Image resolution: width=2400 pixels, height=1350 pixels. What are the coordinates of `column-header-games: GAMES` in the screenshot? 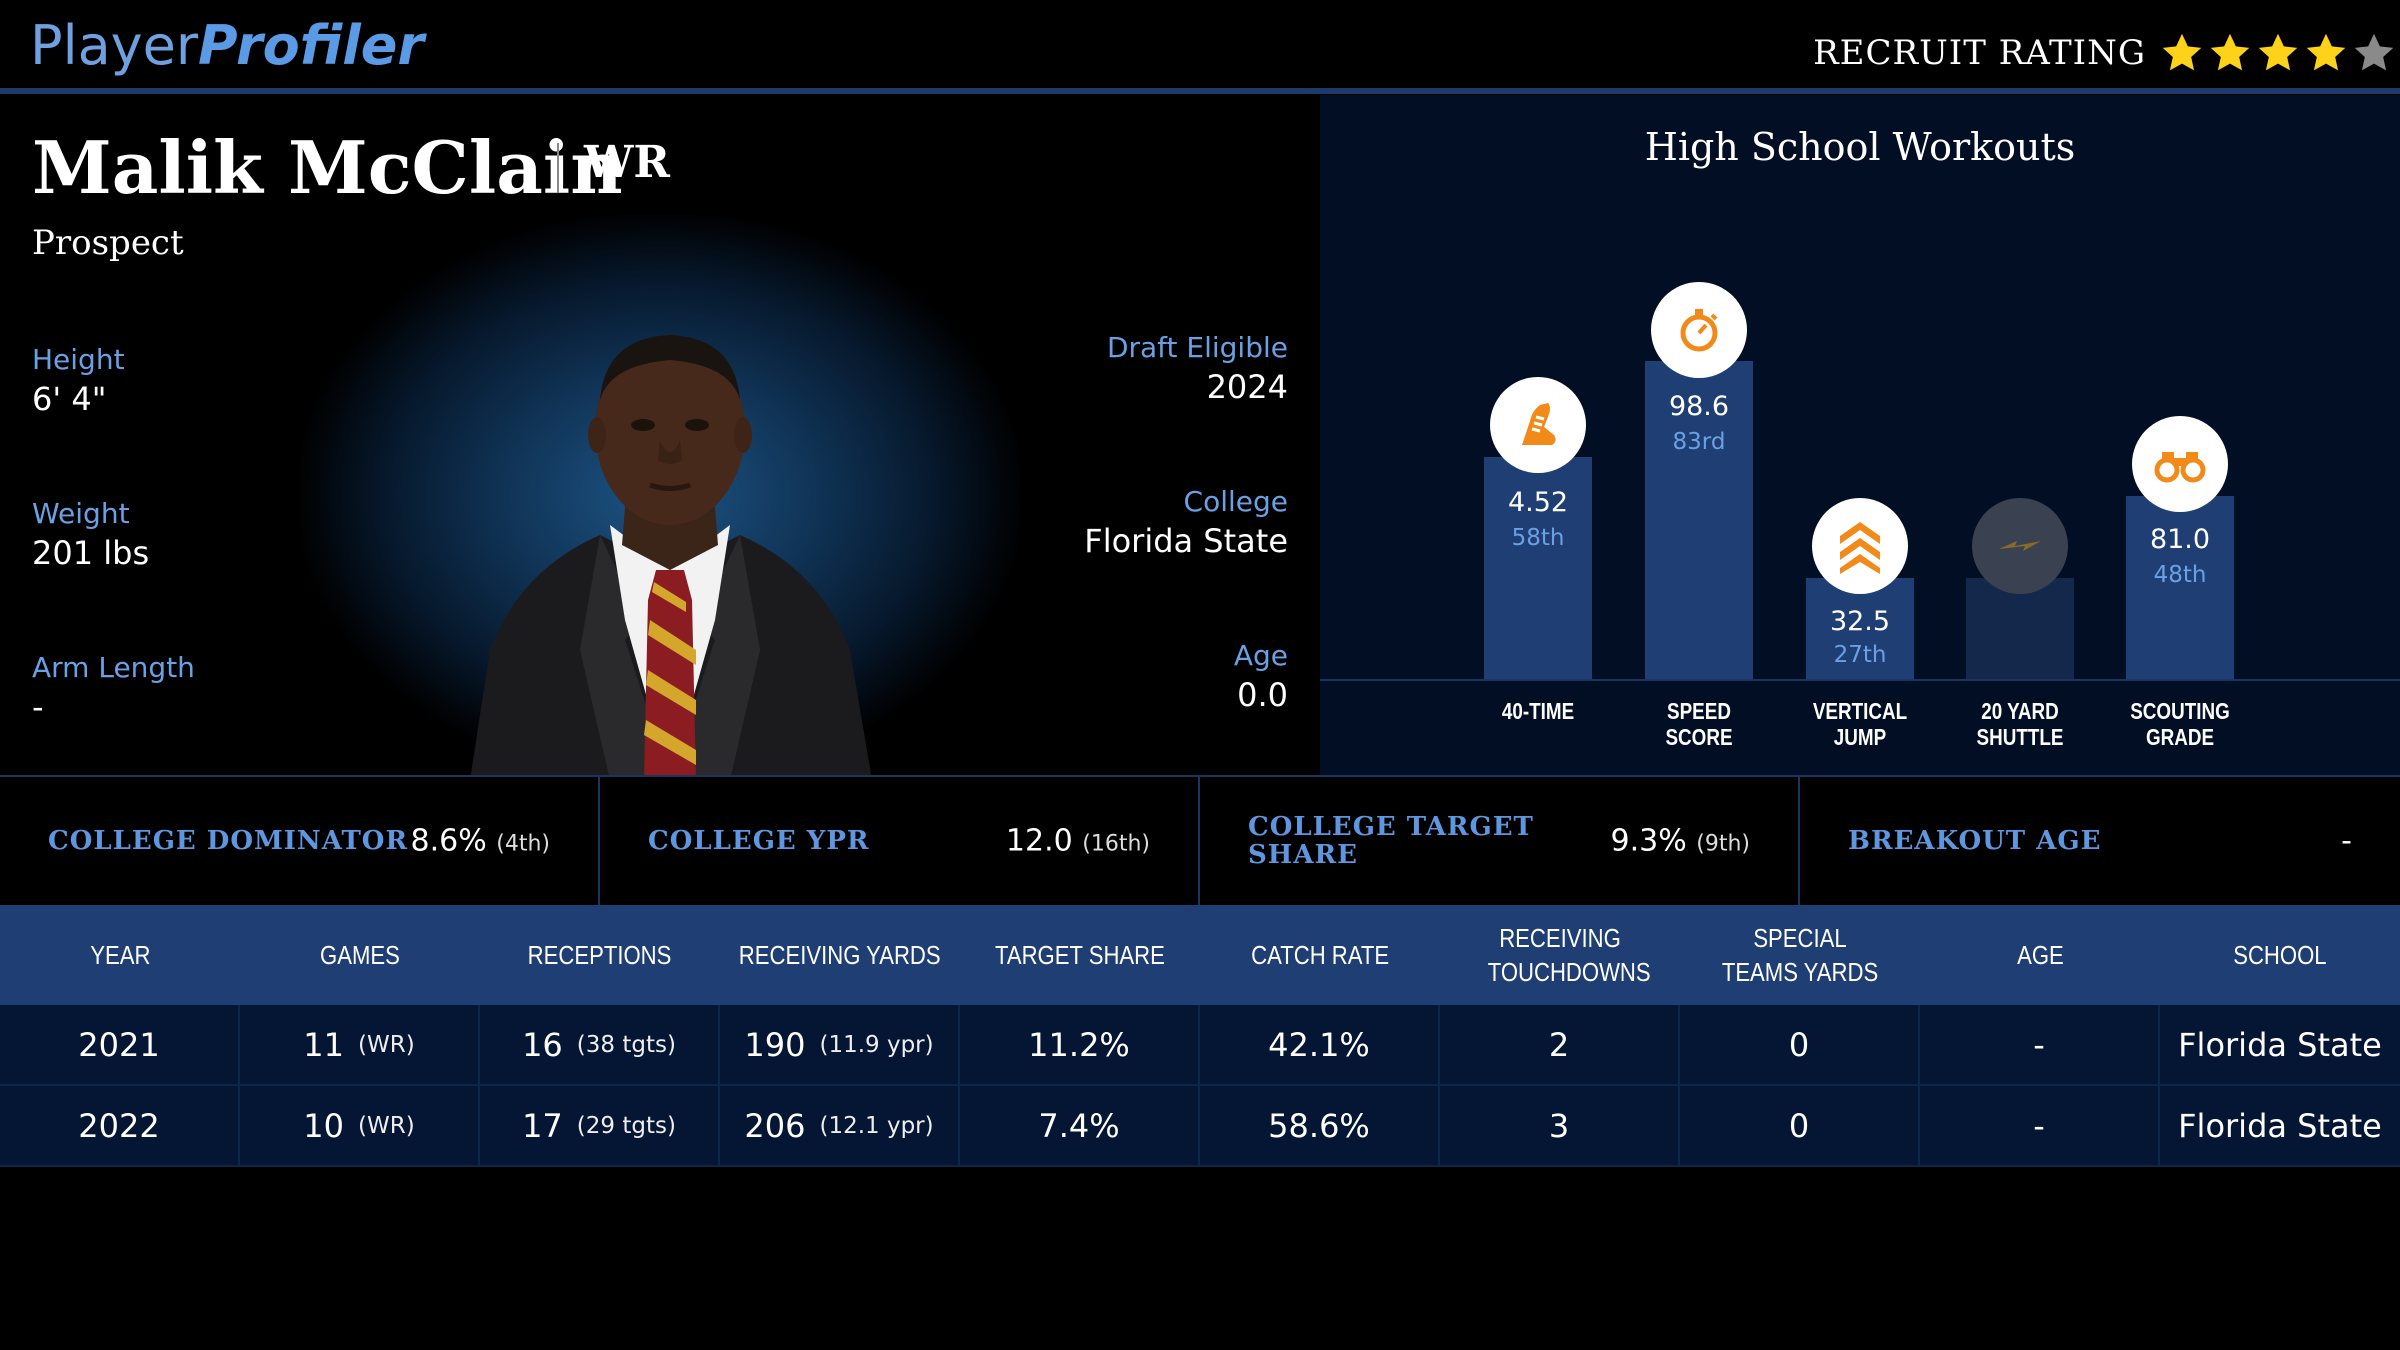 It's located at (360, 955).